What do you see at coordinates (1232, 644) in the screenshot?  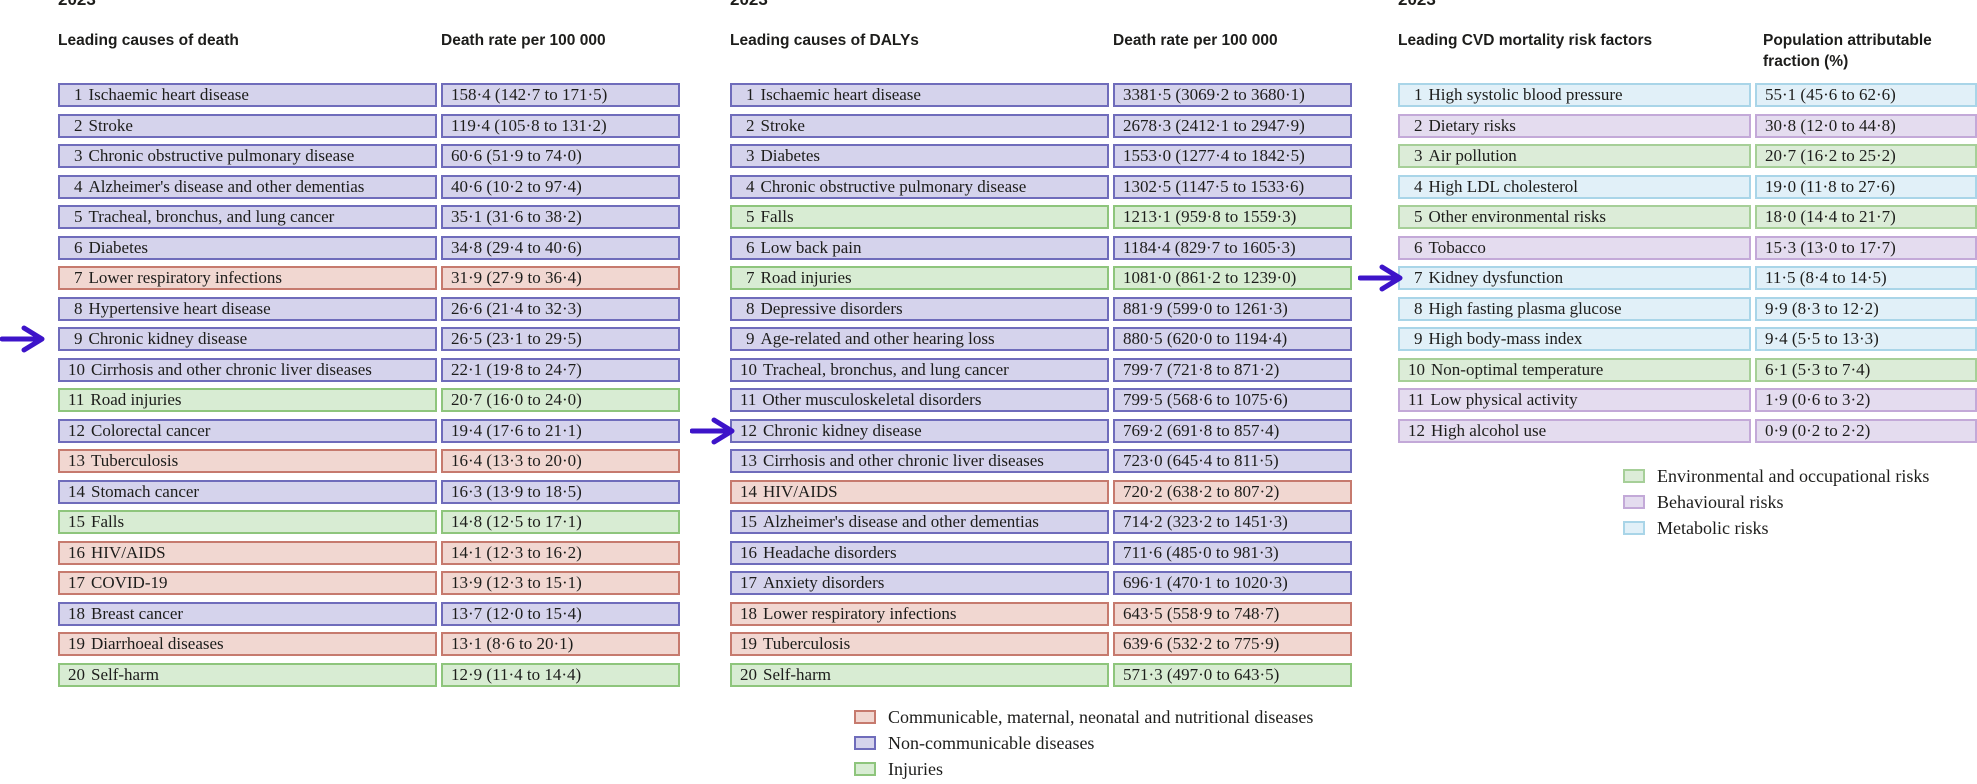 I see `value-cell: 639·6 (532·2 to 775·9)` at bounding box center [1232, 644].